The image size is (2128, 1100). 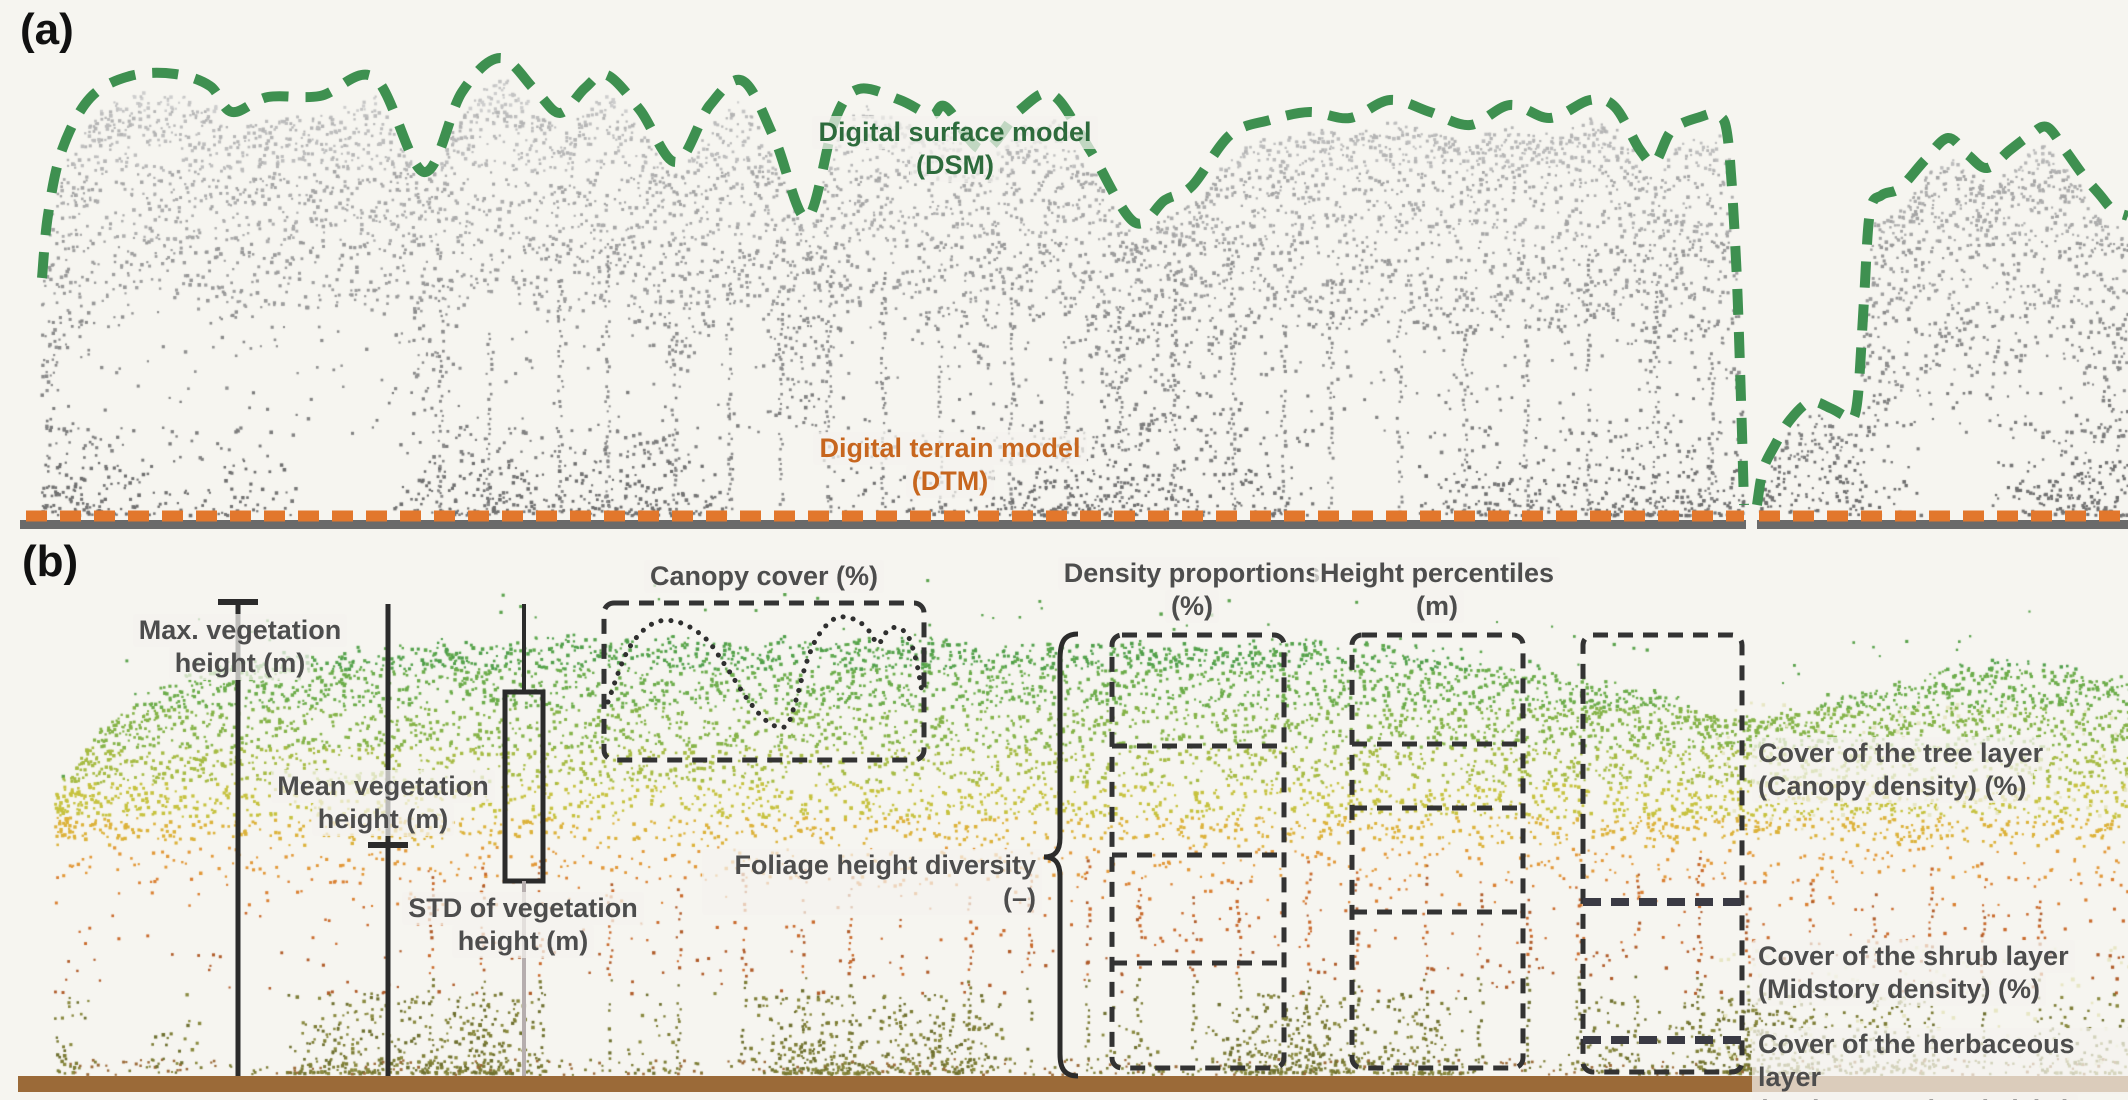 What do you see at coordinates (1940, 1061) in the screenshot?
I see `herbaceous-cover-line1: Cover of the herbaceous layer` at bounding box center [1940, 1061].